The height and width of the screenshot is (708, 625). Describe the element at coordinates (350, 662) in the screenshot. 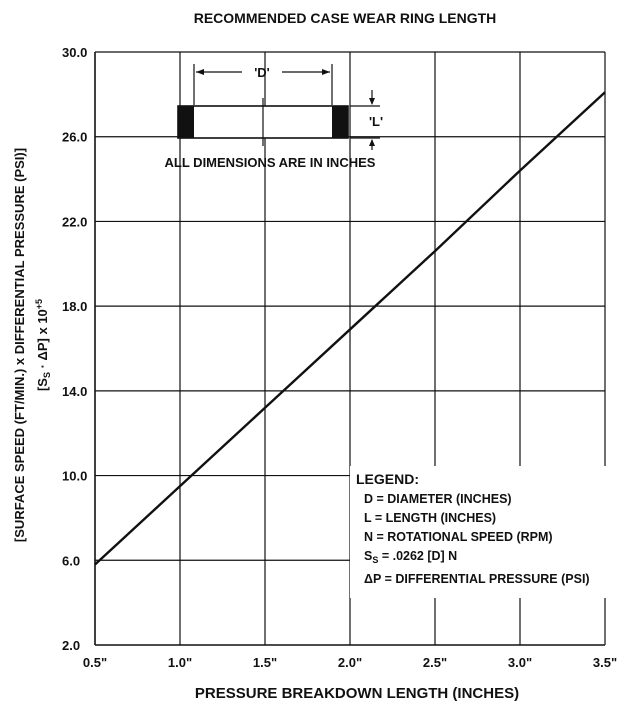

I see `x-tick-label: 2.0"` at that location.